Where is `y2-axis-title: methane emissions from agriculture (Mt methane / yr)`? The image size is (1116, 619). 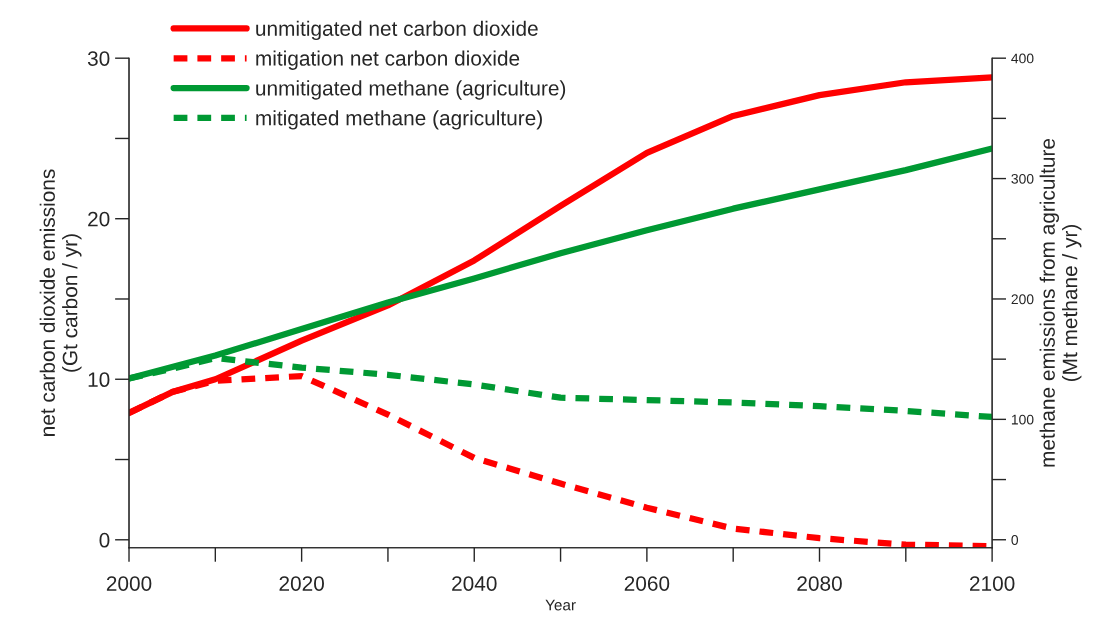 y2-axis-title: methane emissions from agriculture (Mt methane / yr) is located at coordinates (1060, 302).